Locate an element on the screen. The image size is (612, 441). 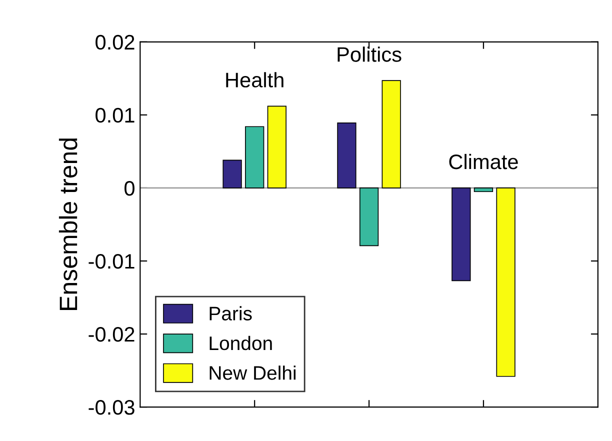
x-tick-label: Politics is located at coordinates (370, 54).